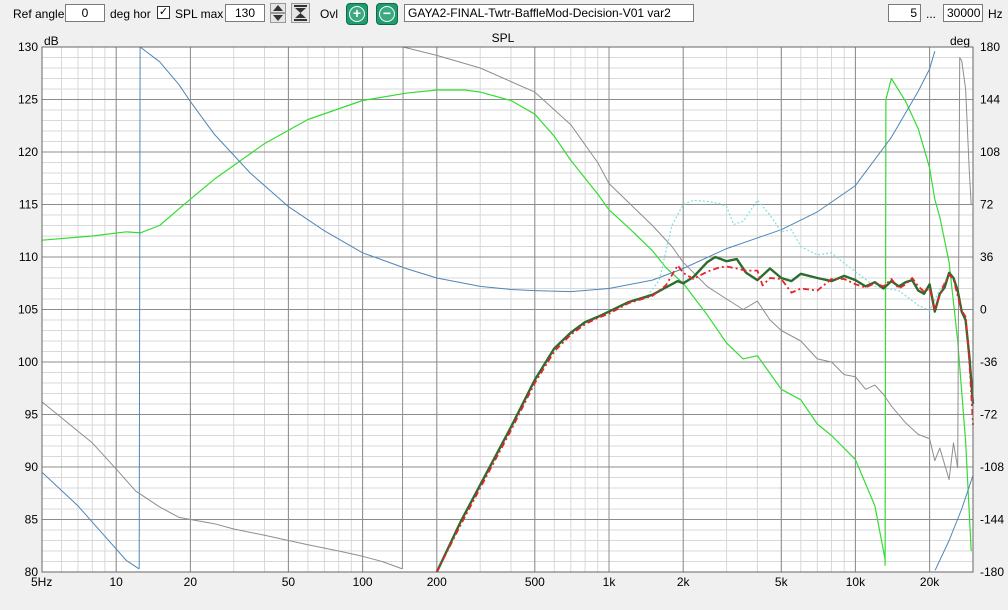  What do you see at coordinates (85, 13) in the screenshot?
I see `ref-angle-input: 0` at bounding box center [85, 13].